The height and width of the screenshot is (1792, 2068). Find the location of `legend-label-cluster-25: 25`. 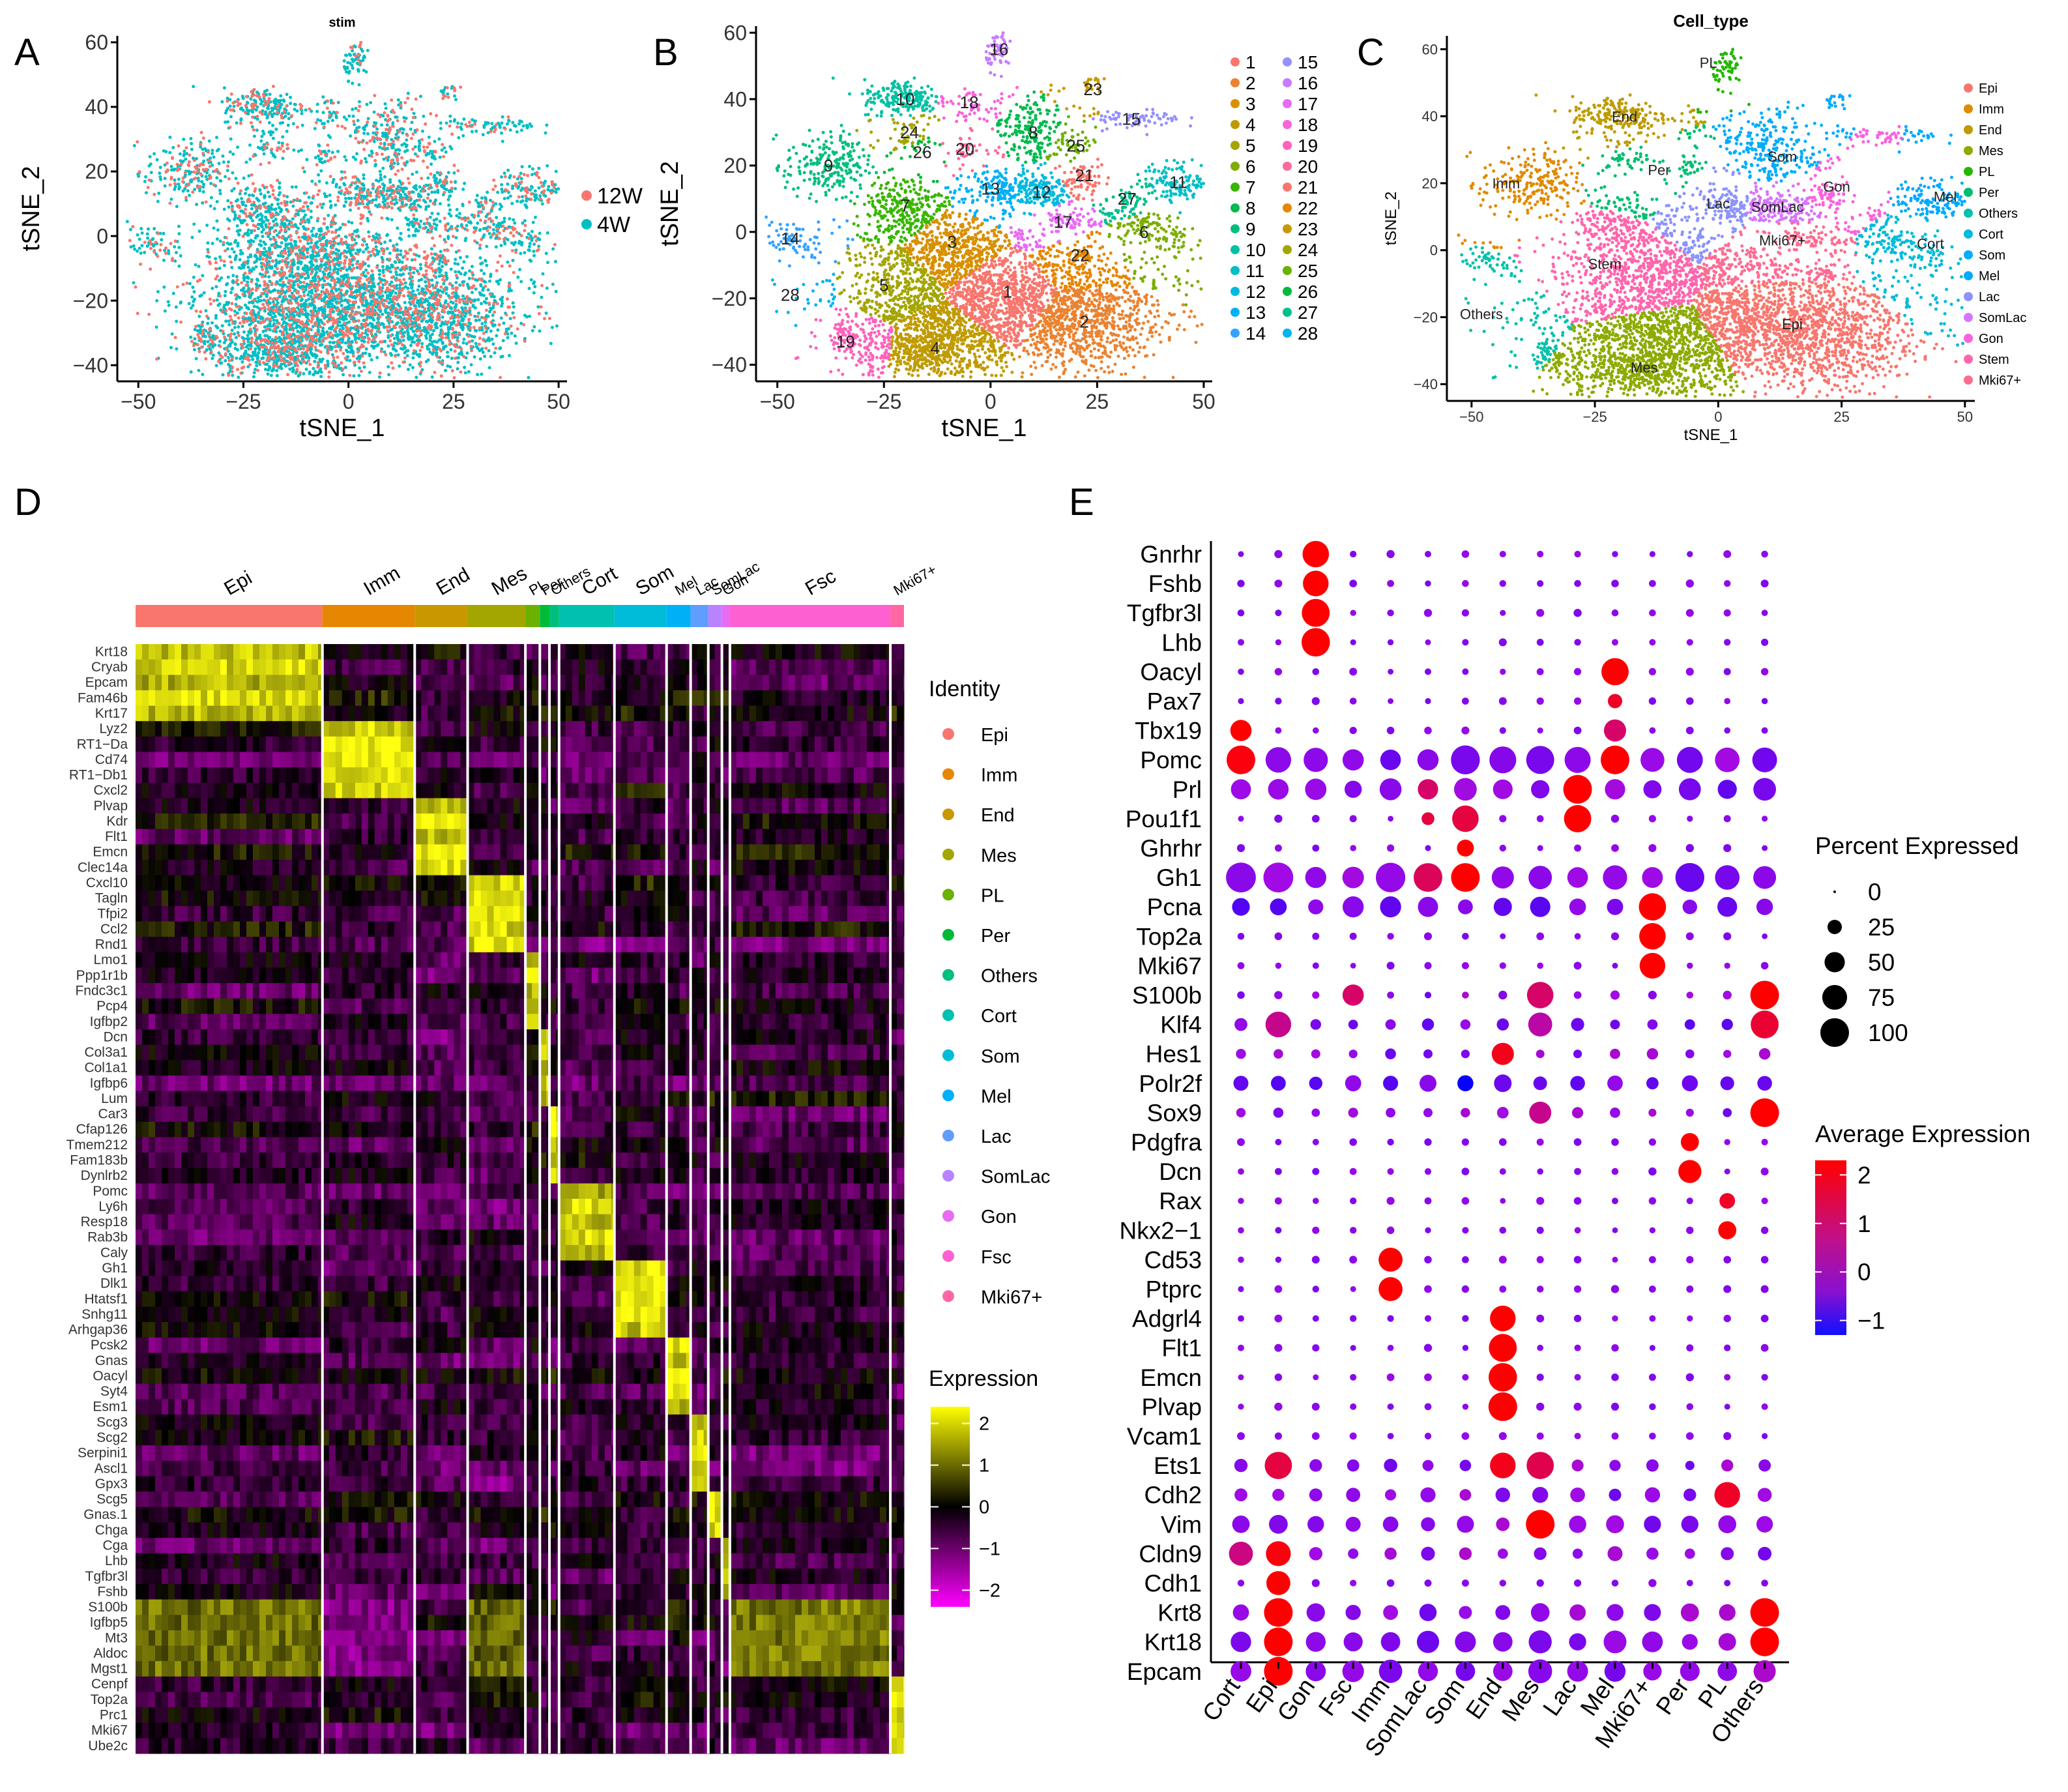

legend-label-cluster-25: 25 is located at coordinates (1308, 271).